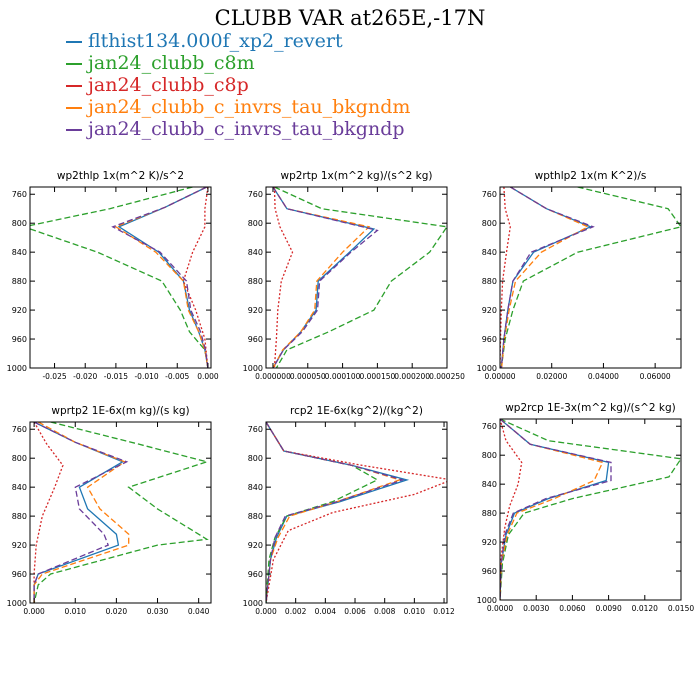 The image size is (700, 700). What do you see at coordinates (487, 600) in the screenshot?
I see `panel-5-ytick-label-6: 1000` at bounding box center [487, 600].